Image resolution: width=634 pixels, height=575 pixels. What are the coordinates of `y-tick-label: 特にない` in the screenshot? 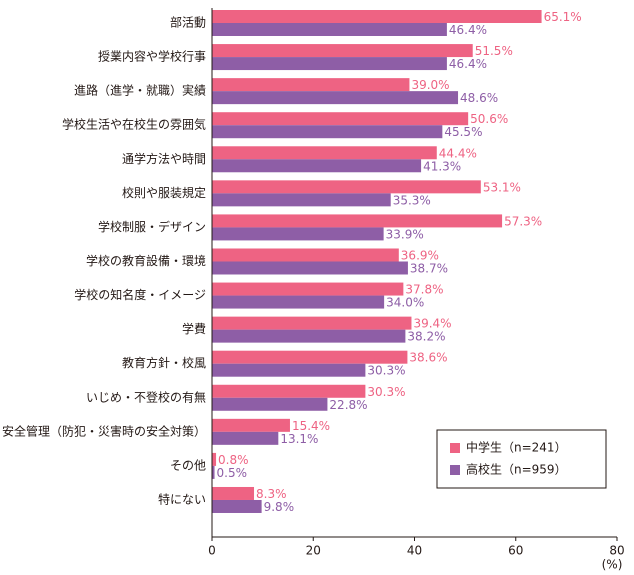 It's located at (182, 498).